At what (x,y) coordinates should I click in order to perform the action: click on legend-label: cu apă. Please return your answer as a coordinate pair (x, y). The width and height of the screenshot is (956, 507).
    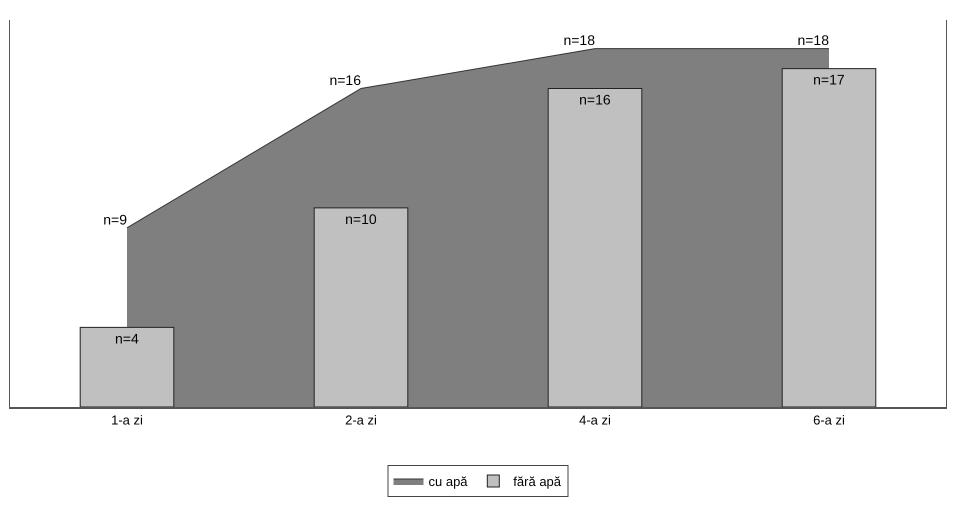
    Looking at the image, I should click on (448, 482).